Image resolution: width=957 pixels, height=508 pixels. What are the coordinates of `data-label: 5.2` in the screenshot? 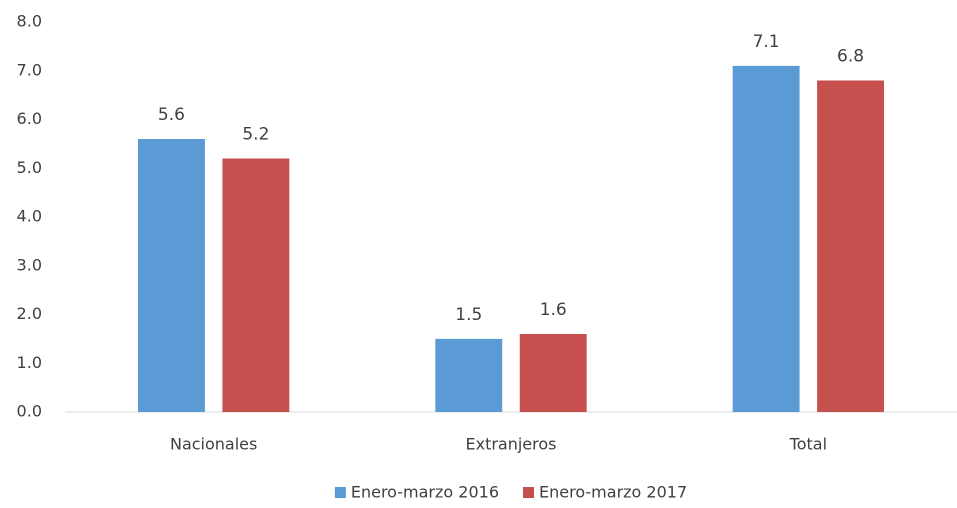 It's located at (255, 135).